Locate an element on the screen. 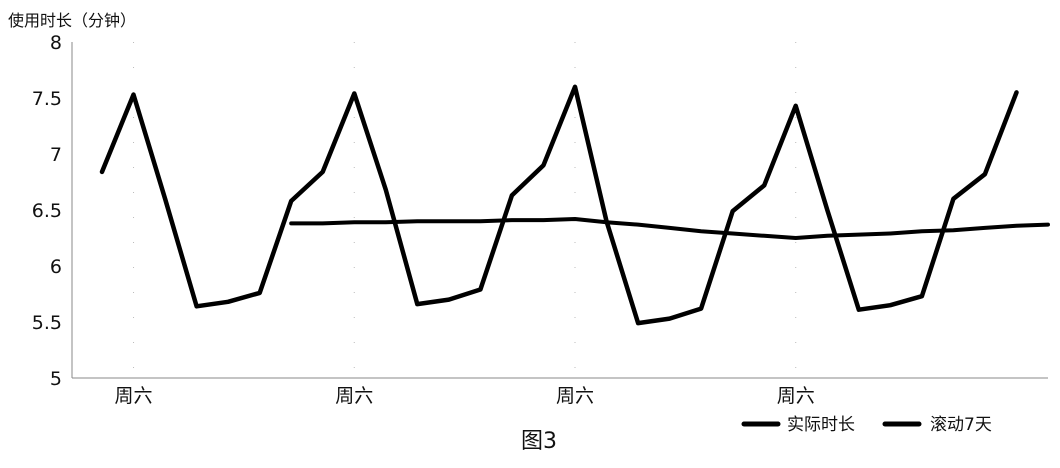 The image size is (1060, 468). y-tick-label: 6.5 is located at coordinates (47, 211).